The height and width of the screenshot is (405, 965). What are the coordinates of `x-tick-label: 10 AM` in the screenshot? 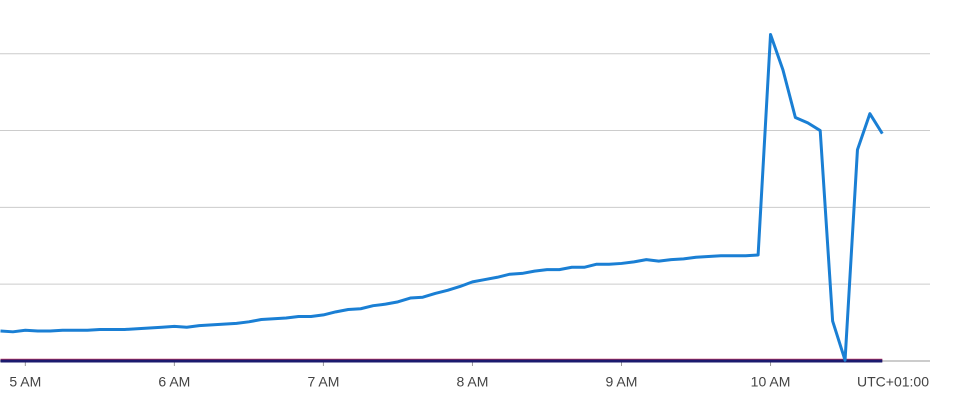 It's located at (771, 382).